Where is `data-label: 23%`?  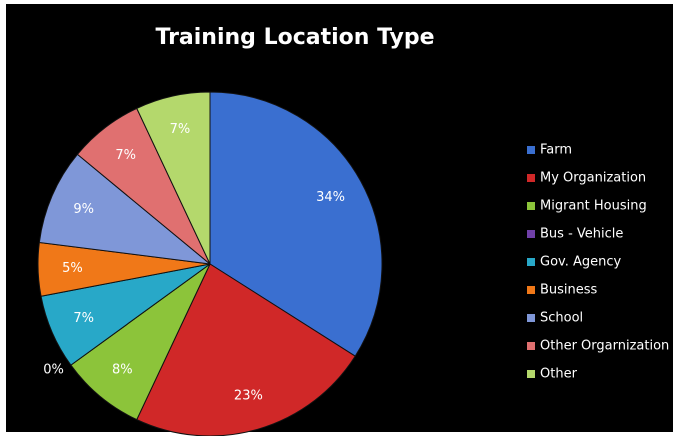 data-label: 23% is located at coordinates (248, 396).